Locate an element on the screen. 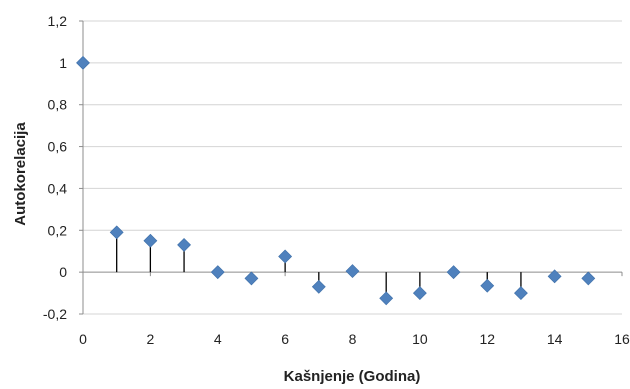 Image resolution: width=630 pixels, height=389 pixels. x-tick-label: 6 is located at coordinates (285, 339).